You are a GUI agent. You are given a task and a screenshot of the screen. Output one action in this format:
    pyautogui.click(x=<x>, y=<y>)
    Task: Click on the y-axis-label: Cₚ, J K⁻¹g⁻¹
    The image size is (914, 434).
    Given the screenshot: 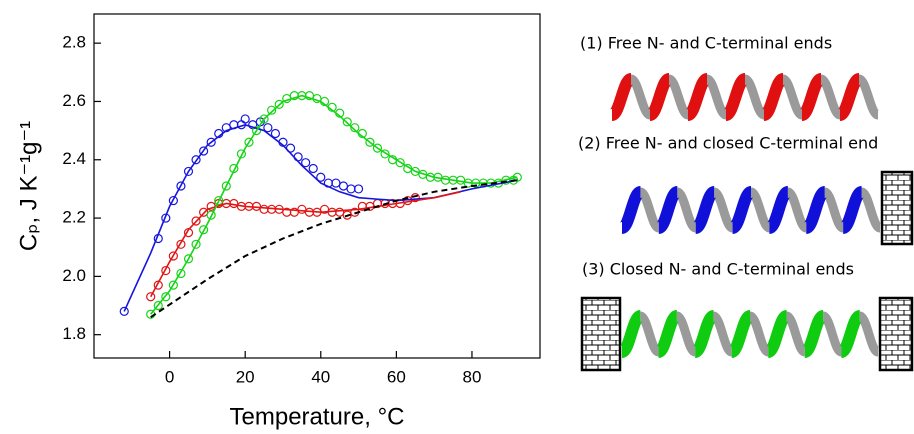 What is the action you would take?
    pyautogui.click(x=28, y=186)
    